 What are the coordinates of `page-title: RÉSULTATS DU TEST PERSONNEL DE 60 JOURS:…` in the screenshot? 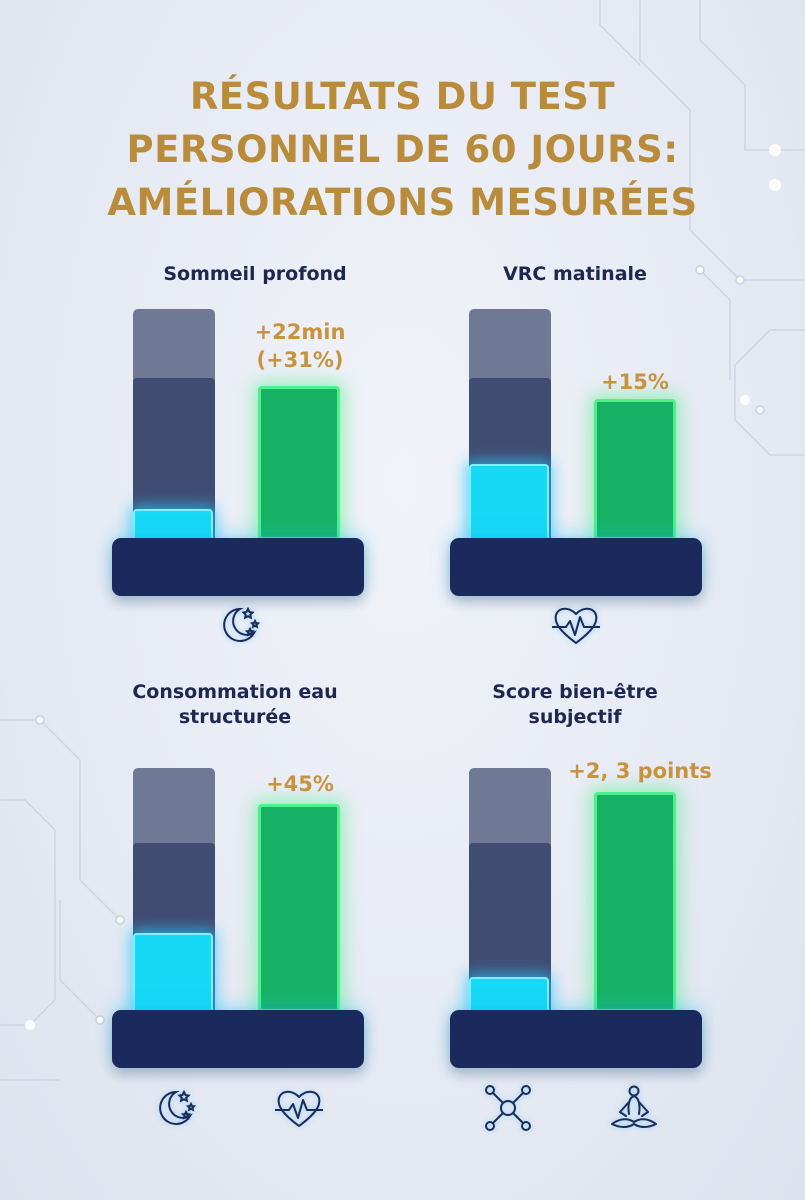 It's located at (402, 149).